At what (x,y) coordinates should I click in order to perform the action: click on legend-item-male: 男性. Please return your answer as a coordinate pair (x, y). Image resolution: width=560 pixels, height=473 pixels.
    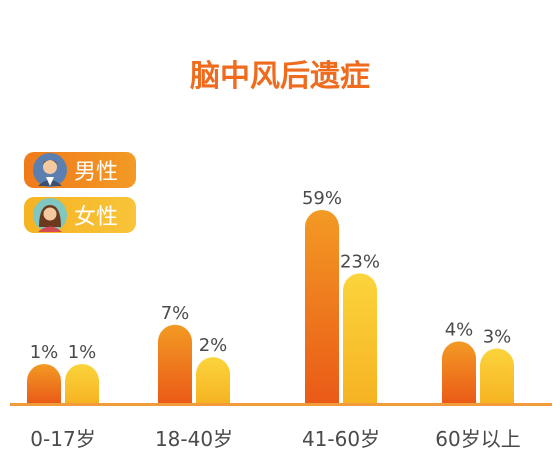
    Looking at the image, I should click on (80, 170).